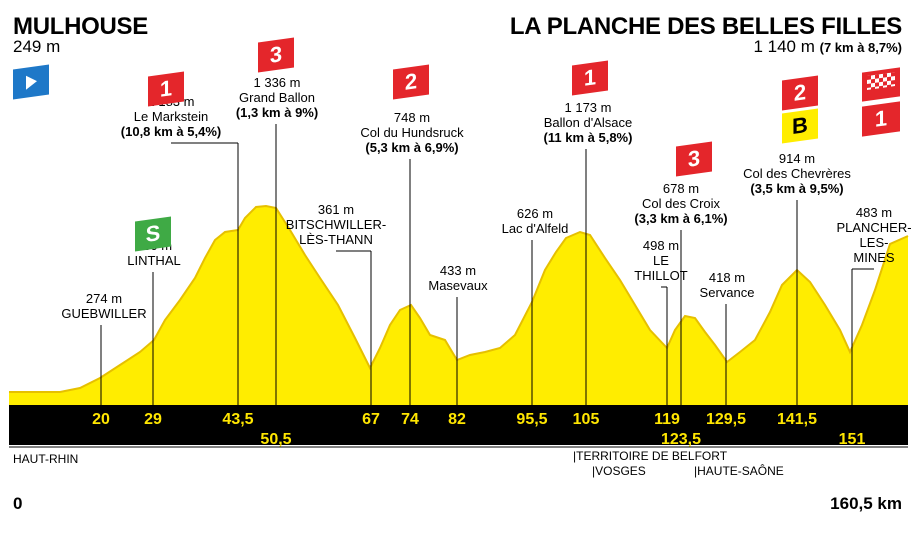 The width and height of the screenshot is (918, 535). I want to click on point-label: 626 m Lac d'Alfeld, so click(535, 221).